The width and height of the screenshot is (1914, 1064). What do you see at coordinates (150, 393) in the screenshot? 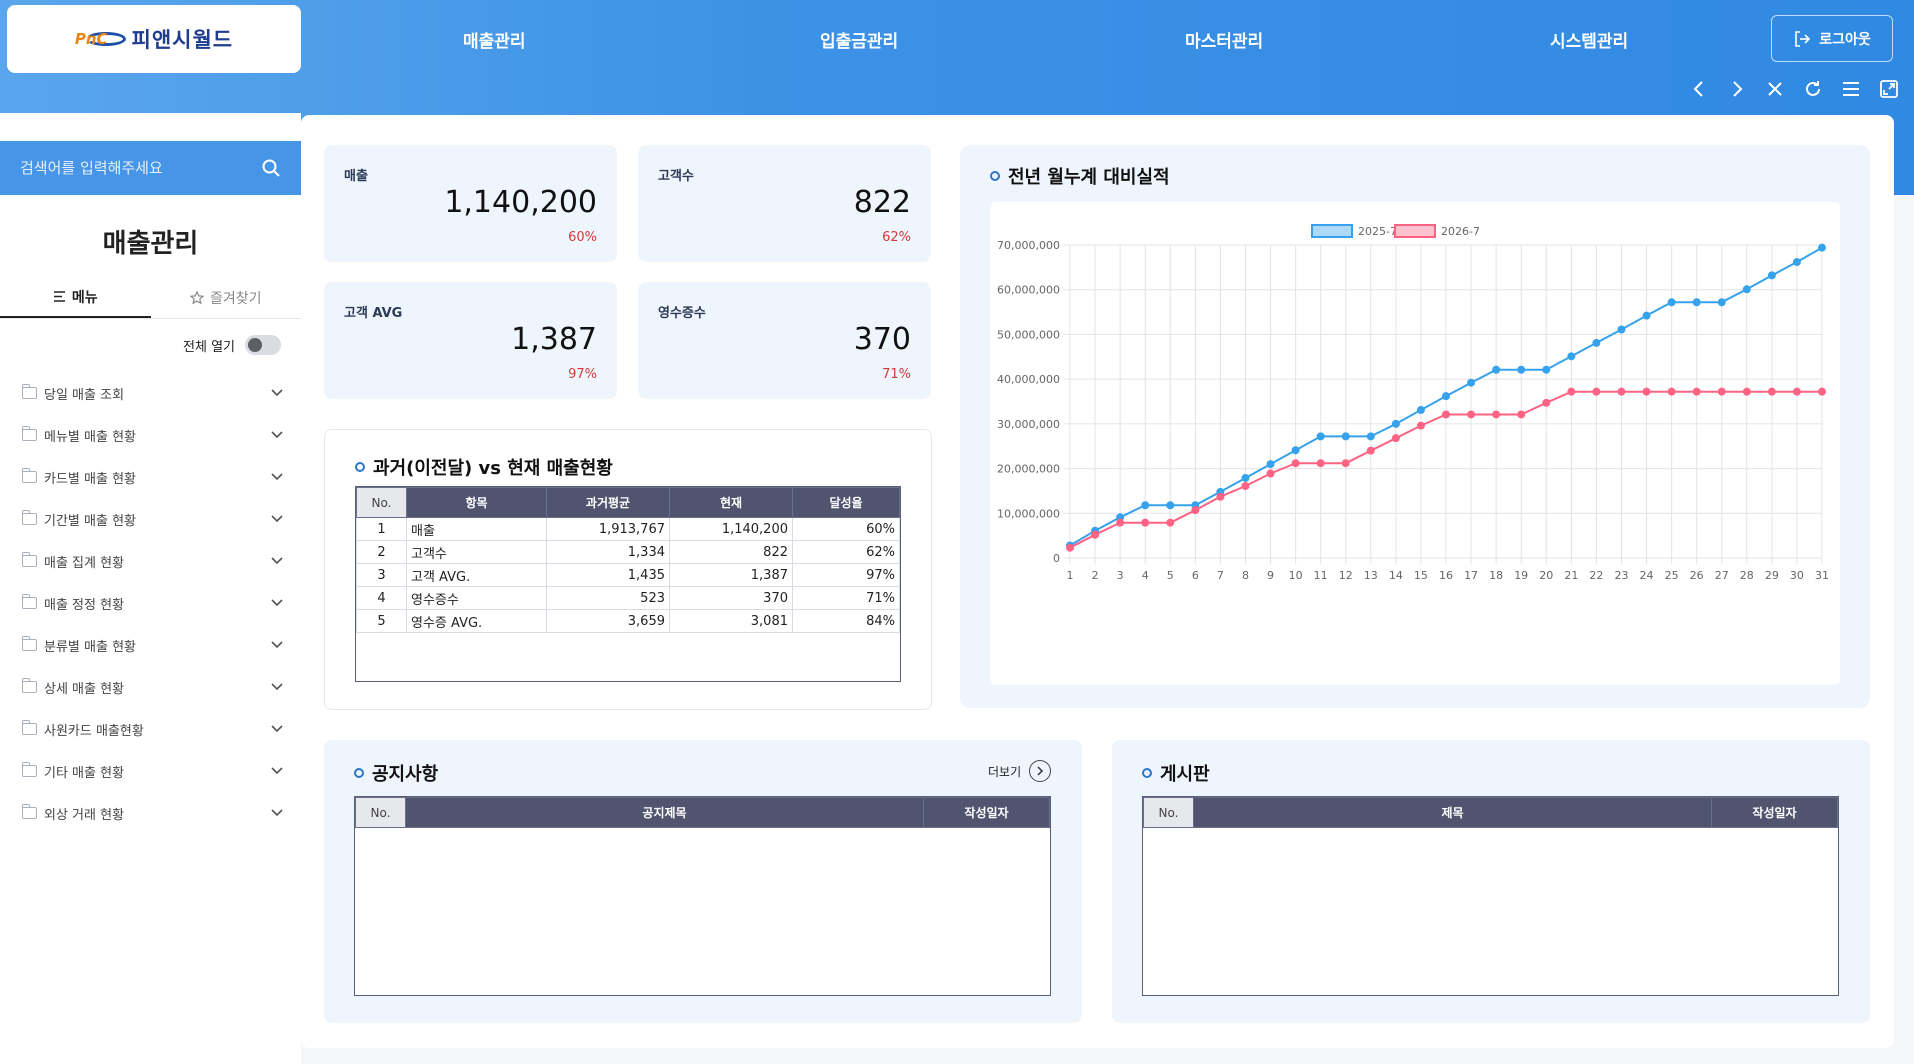
I see `sidebar-menu-item: 당일 매출 조회` at bounding box center [150, 393].